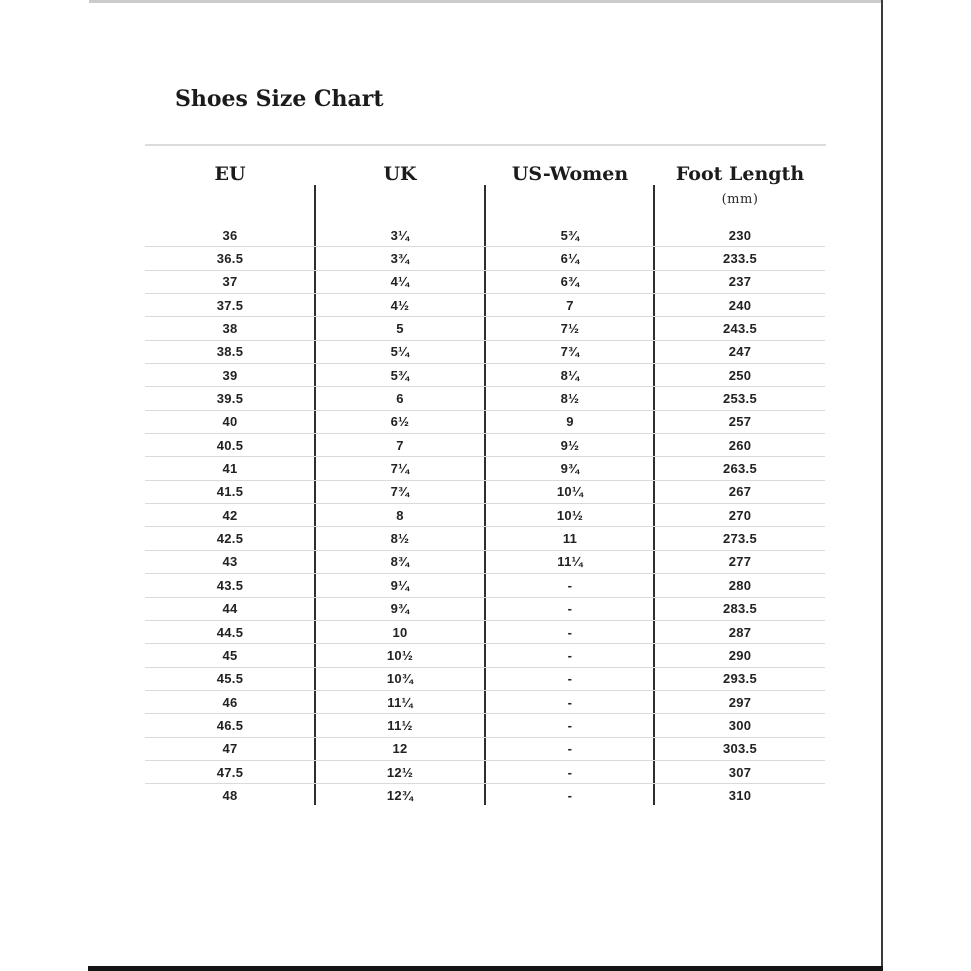 The width and height of the screenshot is (971, 971). I want to click on cell-uk: 12¾, so click(400, 795).